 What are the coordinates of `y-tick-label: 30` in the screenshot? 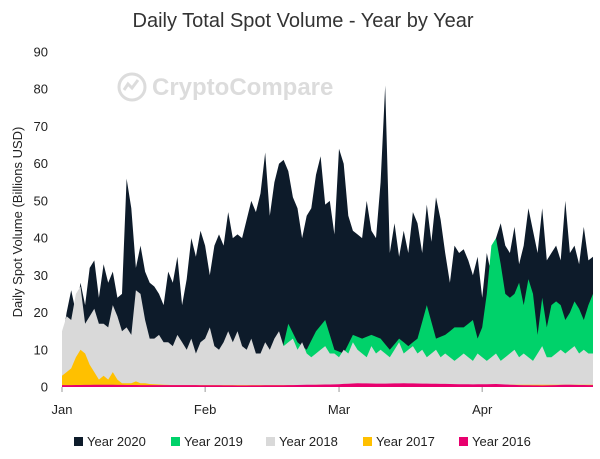 It's located at (41, 275).